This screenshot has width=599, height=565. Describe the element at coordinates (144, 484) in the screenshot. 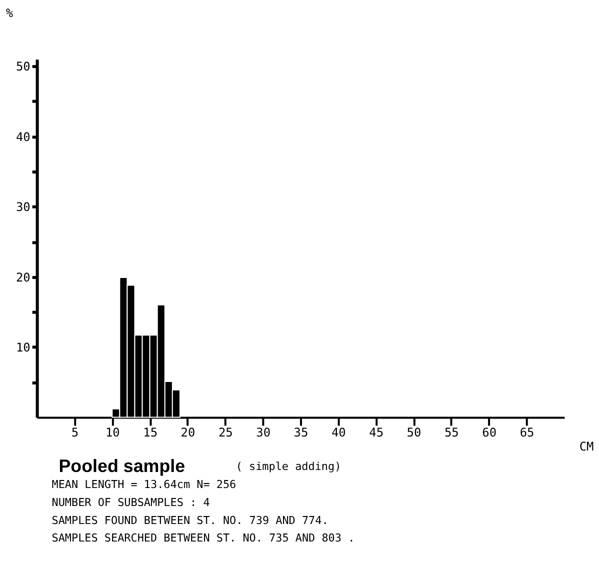

I see `text: MEAN LENGTH = 13.64cm N= 256` at that location.